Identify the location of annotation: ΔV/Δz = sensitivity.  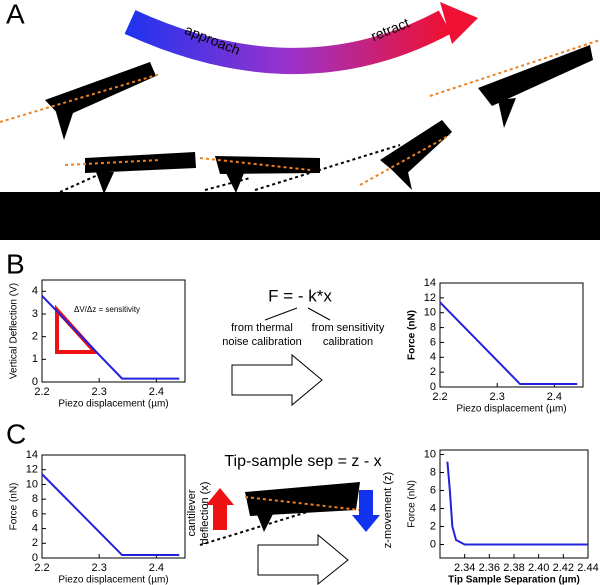
(107, 309).